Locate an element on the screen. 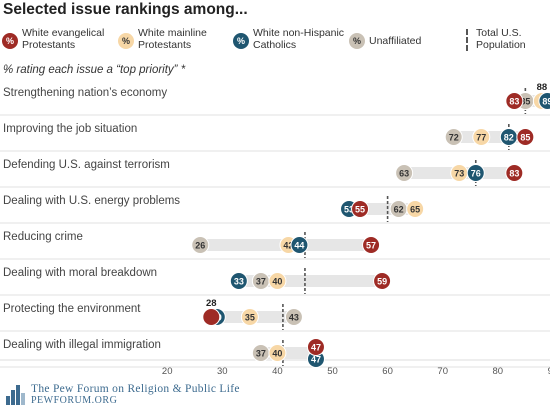 Image resolution: width=550 pixels, height=412 pixels. legend-label-total: Total U.S. Population is located at coordinates (501, 39).